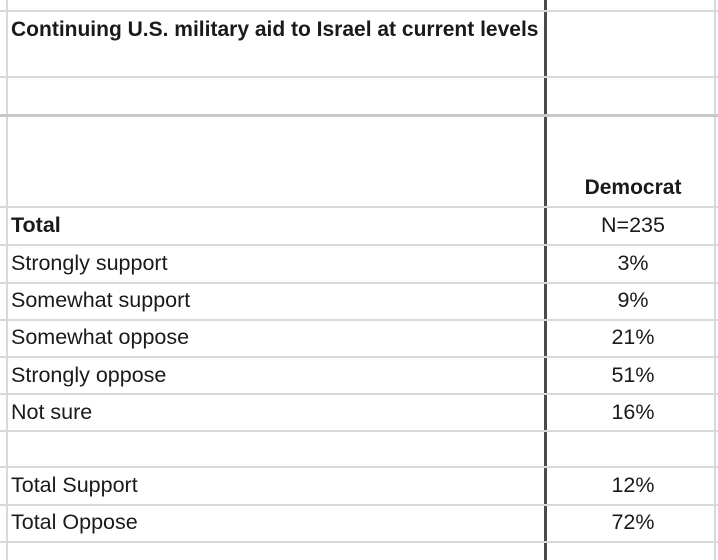 This screenshot has width=718, height=560. What do you see at coordinates (545, 280) in the screenshot?
I see `frozen-column-divider` at bounding box center [545, 280].